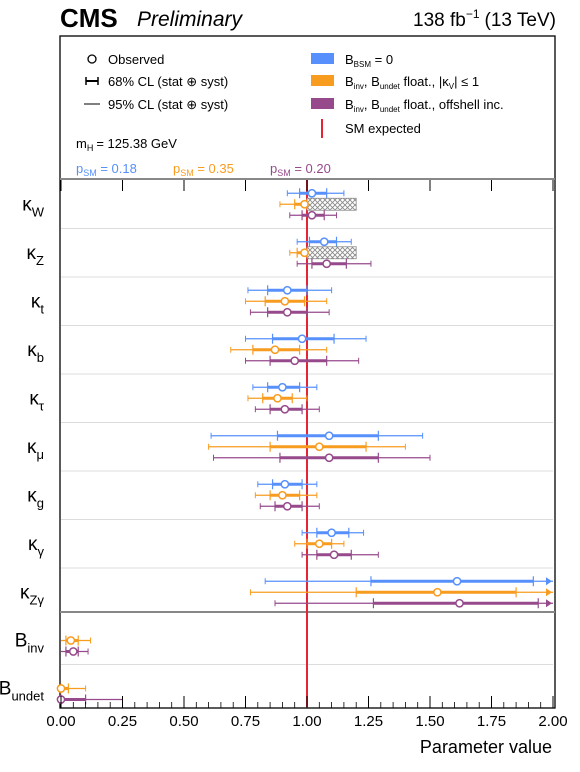 This screenshot has height=772, width=580. What do you see at coordinates (168, 104) in the screenshot?
I see `legend-cl95: 95% CL (stat ⊕ syst)` at bounding box center [168, 104].